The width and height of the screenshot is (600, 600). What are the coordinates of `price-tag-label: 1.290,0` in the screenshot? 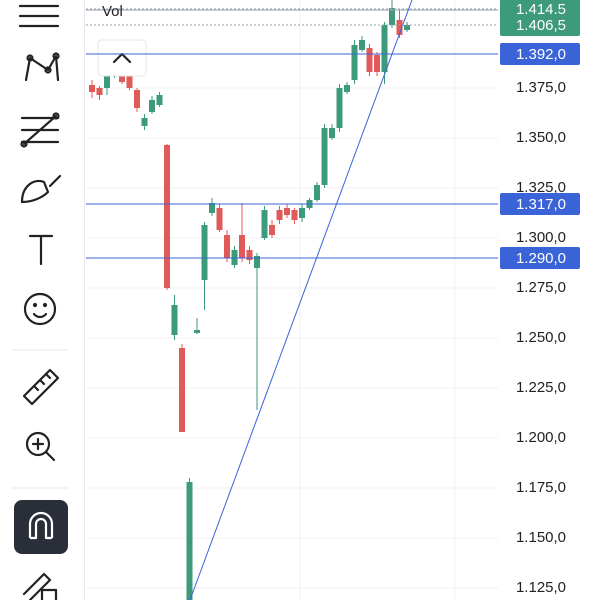 It's located at (541, 258).